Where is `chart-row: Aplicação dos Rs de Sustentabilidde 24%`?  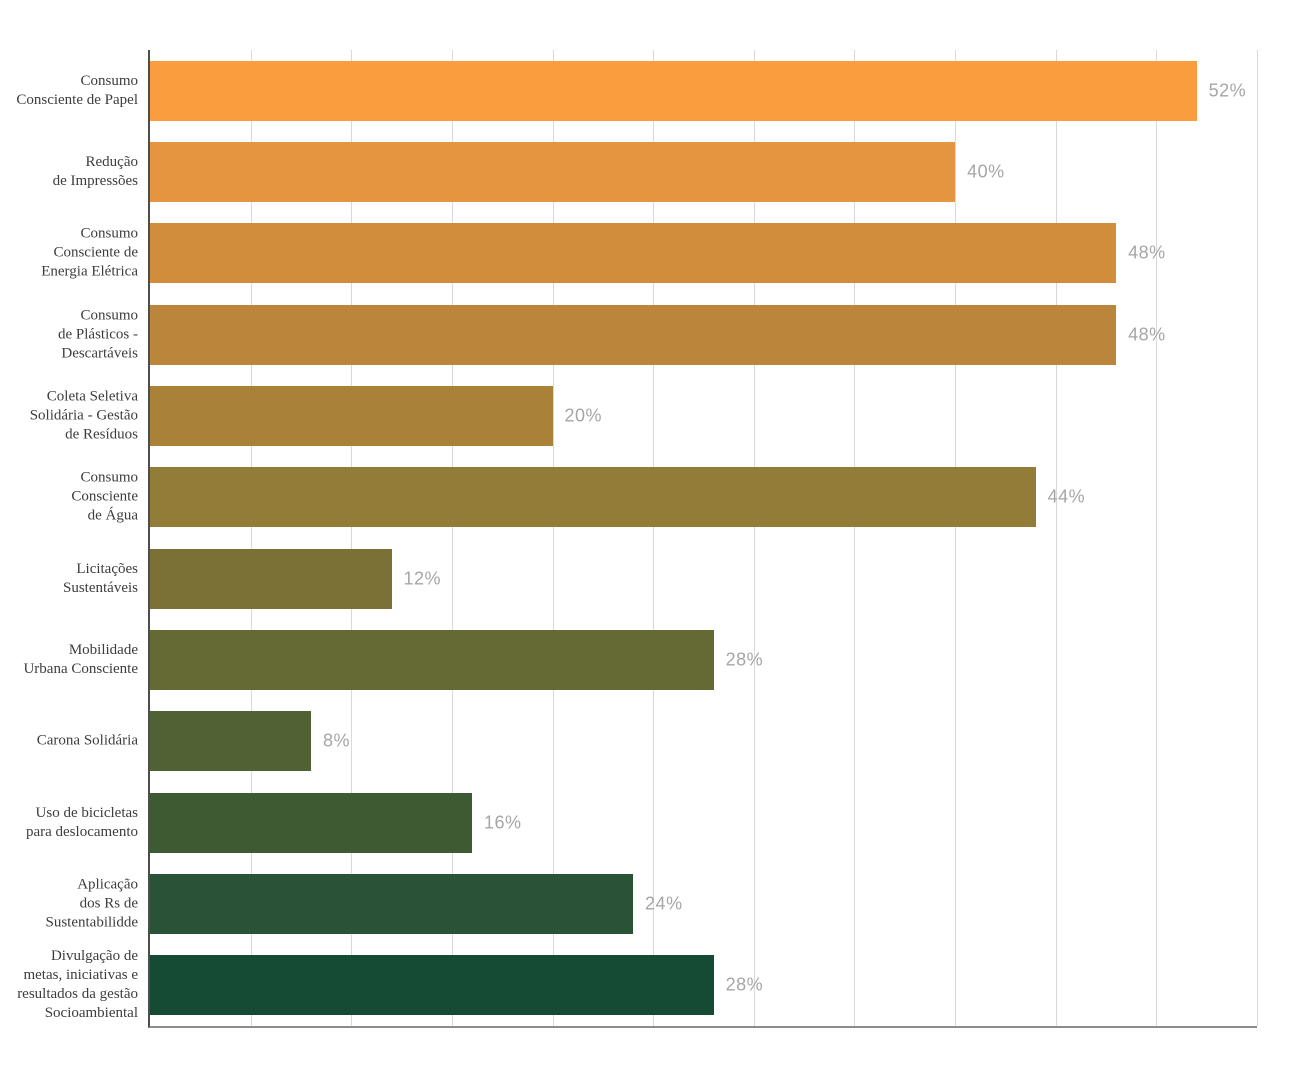
chart-row: Aplicação dos Rs de Sustentabilidde 24% is located at coordinates (651, 903).